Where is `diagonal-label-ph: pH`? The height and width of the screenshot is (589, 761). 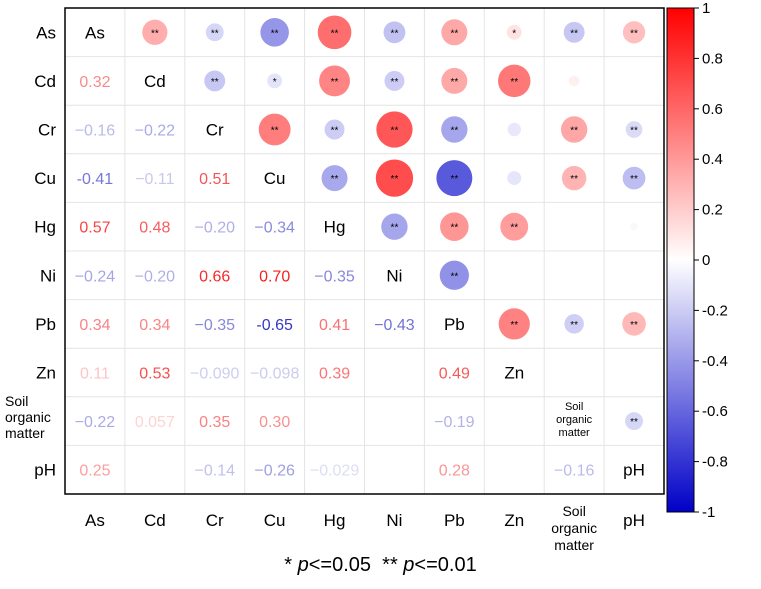 diagonal-label-ph: pH is located at coordinates (634, 470).